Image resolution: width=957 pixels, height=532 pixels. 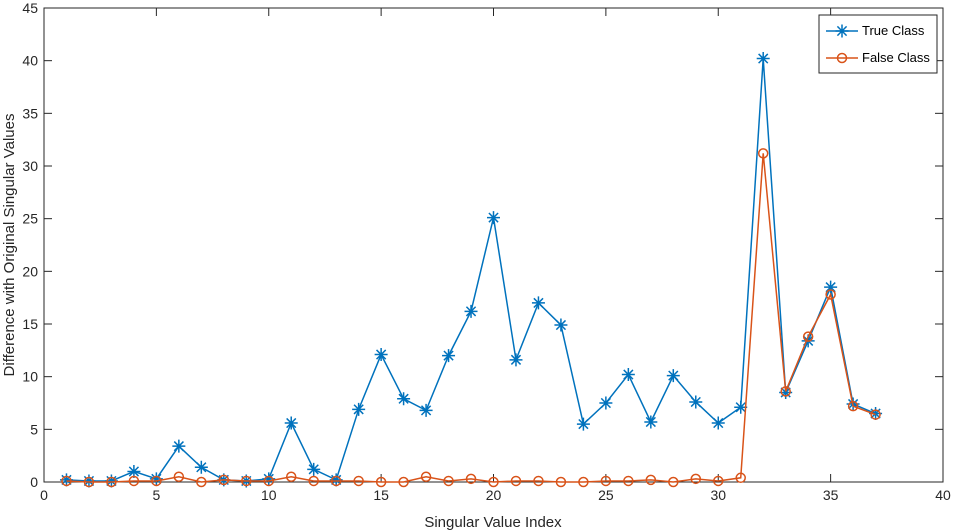 I want to click on x-tick-label: 20, so click(x=494, y=495).